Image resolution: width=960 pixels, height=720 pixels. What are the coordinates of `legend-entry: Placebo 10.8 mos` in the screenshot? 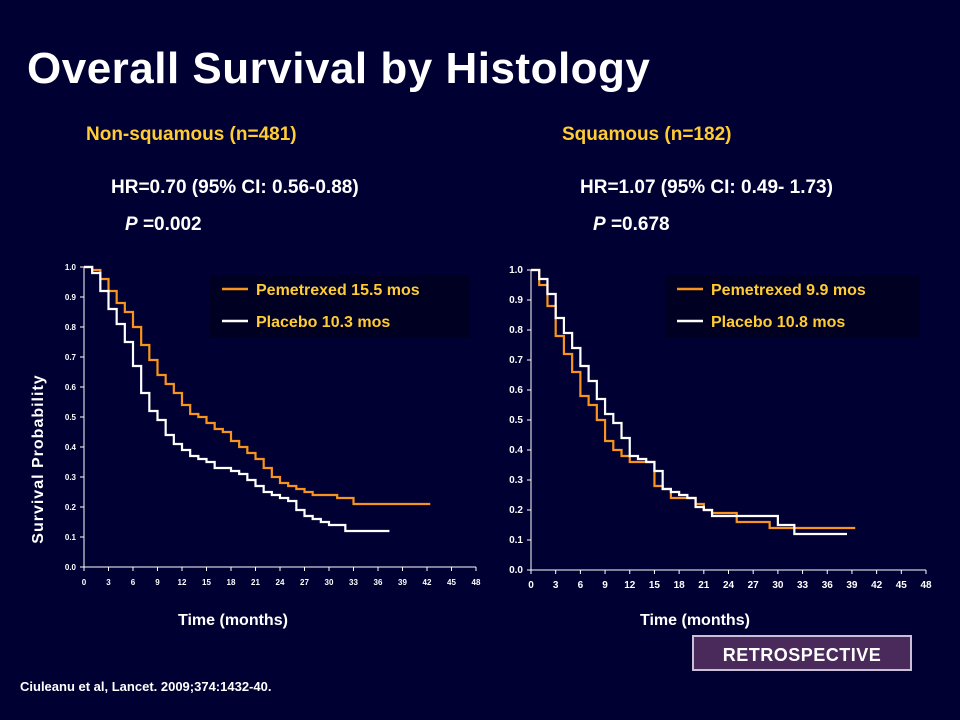 It's located at (778, 322).